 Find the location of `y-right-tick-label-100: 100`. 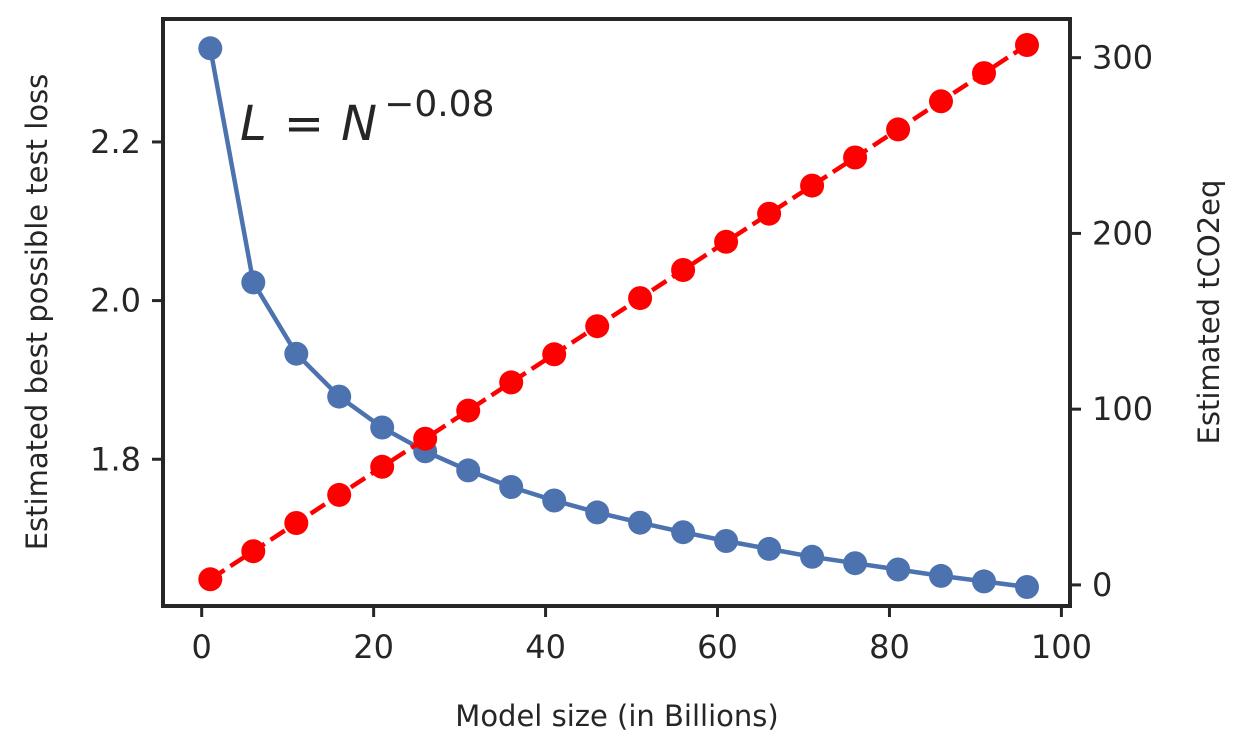

y-right-tick-label-100: 100 is located at coordinates (1122, 409).